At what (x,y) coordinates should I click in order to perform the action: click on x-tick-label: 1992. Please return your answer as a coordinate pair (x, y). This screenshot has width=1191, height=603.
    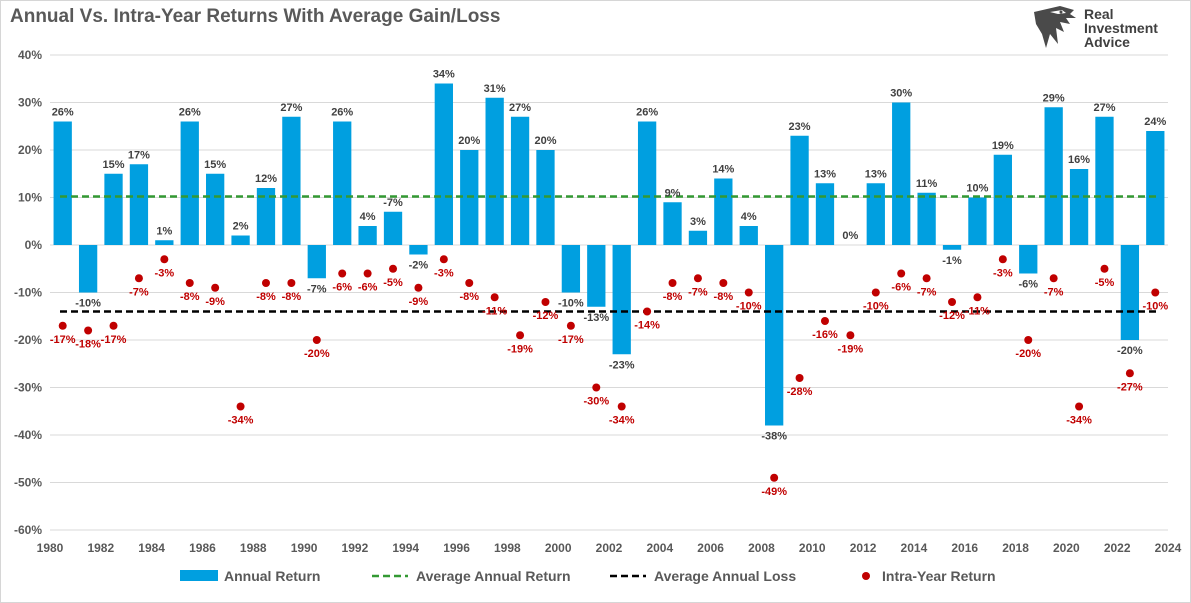
    Looking at the image, I should click on (355, 548).